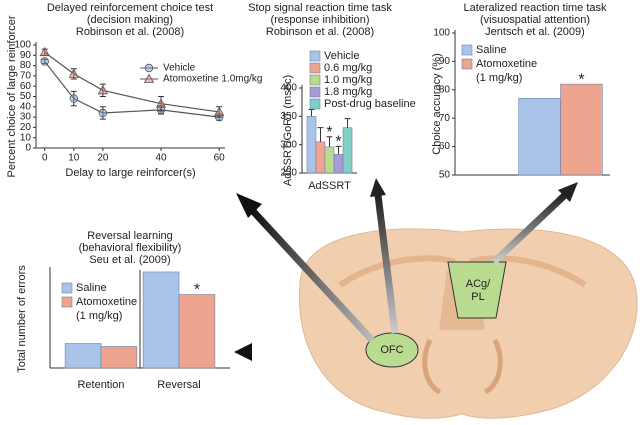  What do you see at coordinates (320, 8) in the screenshot?
I see `chart-title: Stop signal reaction time task` at bounding box center [320, 8].